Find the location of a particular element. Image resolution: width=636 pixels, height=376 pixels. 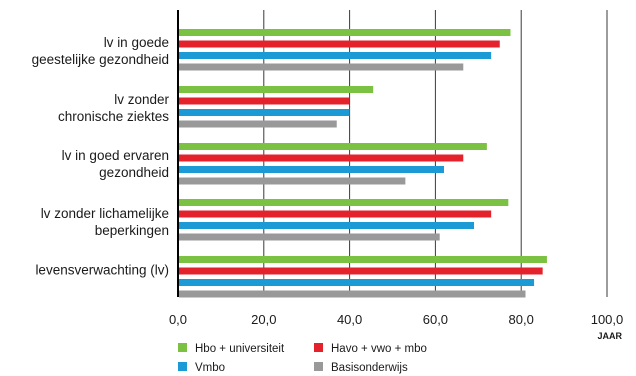

category-label: lv zonder lichamelijke is located at coordinates (105, 213).